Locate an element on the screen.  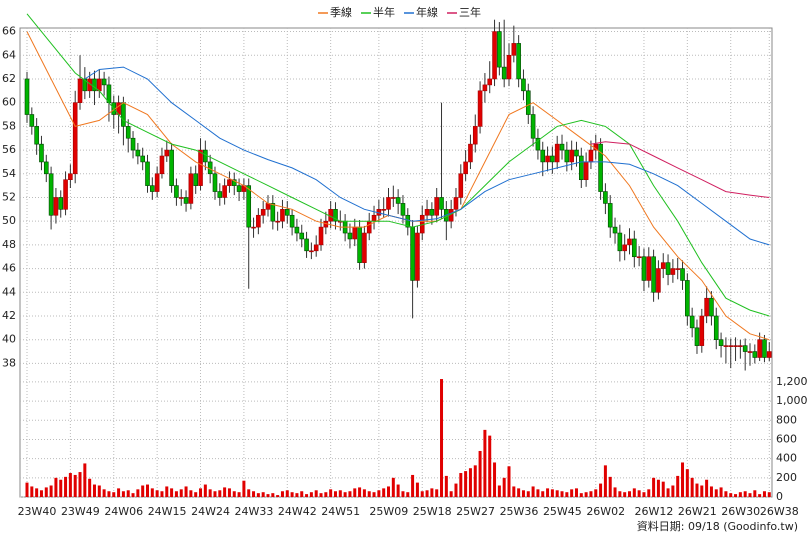
y-tick-label: 52 is located at coordinates (9, 196).